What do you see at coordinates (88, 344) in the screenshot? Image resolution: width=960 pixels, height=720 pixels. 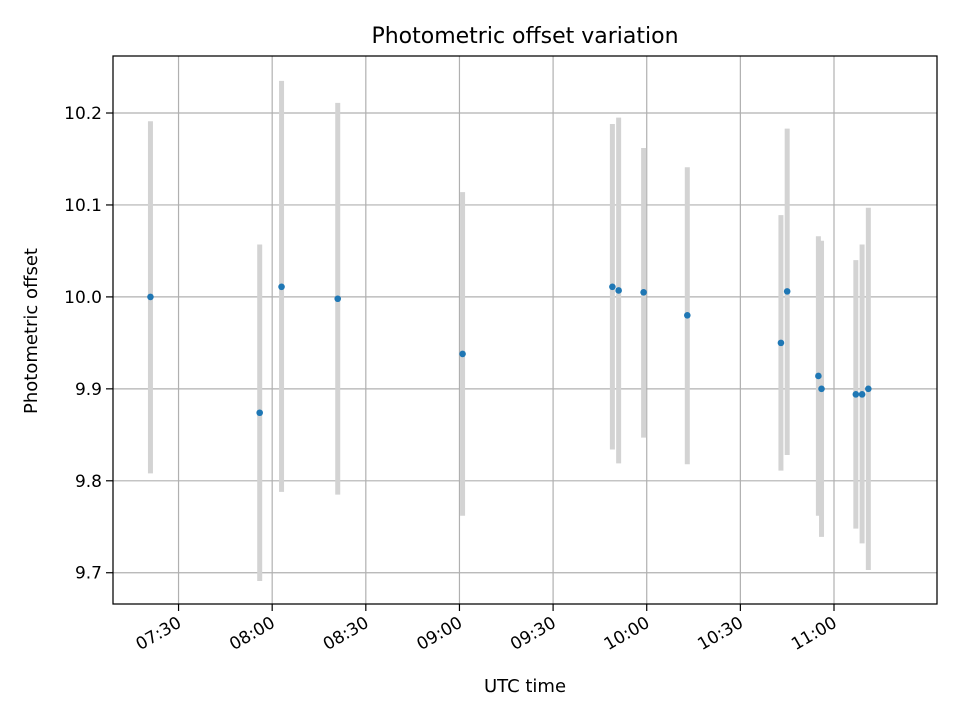 I see `y-axis-ticks: 9.7 9.8 9.9 10.0 10.1 10.2` at bounding box center [88, 344].